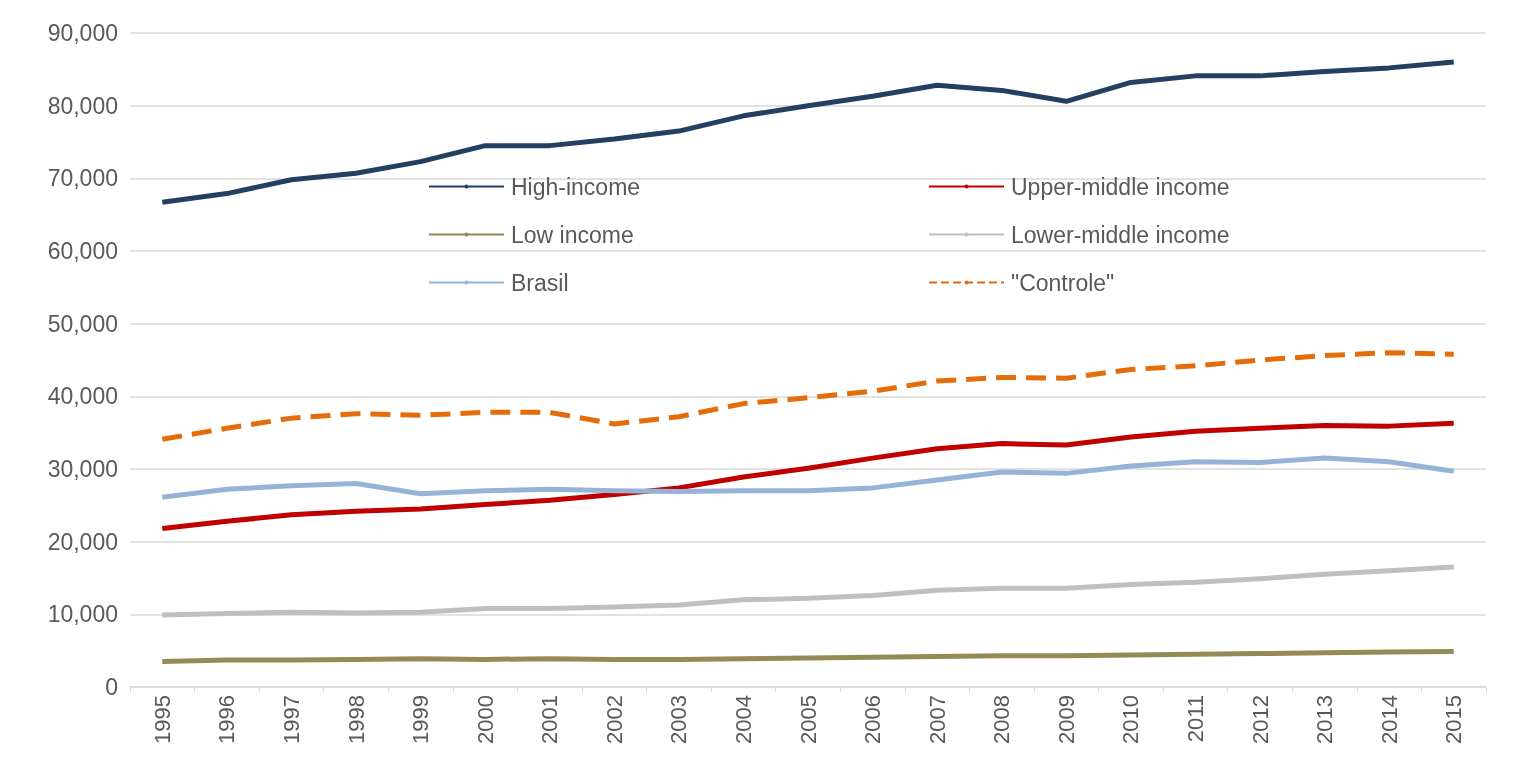 The width and height of the screenshot is (1516, 774). Describe the element at coordinates (227, 719) in the screenshot. I see `x-tick-label: 1996` at that location.